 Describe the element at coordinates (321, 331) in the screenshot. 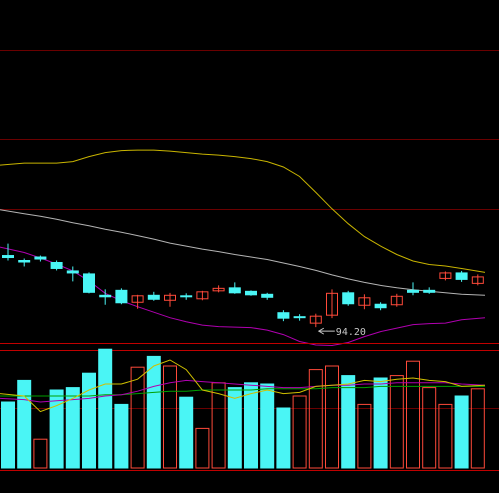

I see `annotation-arrowhead` at that location.